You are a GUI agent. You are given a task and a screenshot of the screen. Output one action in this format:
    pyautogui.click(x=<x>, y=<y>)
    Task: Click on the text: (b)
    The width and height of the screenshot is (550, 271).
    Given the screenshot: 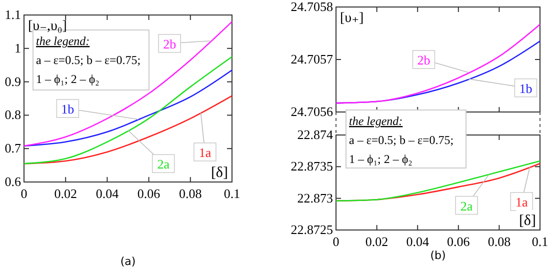 What is the action you would take?
    pyautogui.click(x=438, y=255)
    